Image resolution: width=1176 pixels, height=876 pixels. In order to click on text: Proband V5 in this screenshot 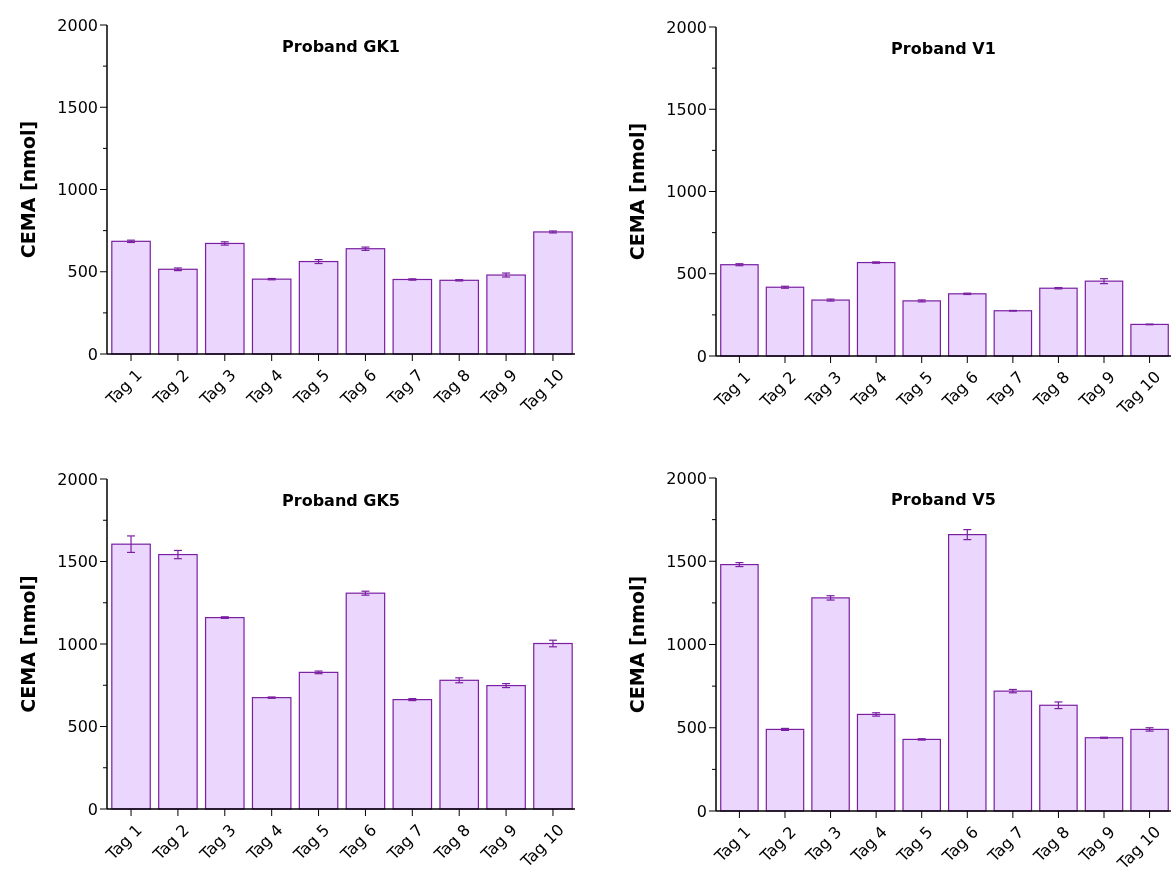, I will do `click(943, 499)`.